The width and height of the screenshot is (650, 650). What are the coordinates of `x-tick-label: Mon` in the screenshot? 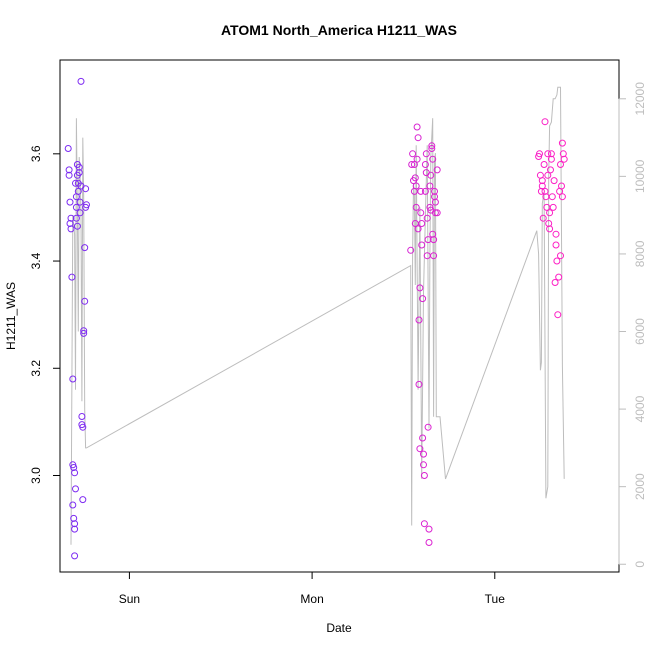 It's located at (311, 599).